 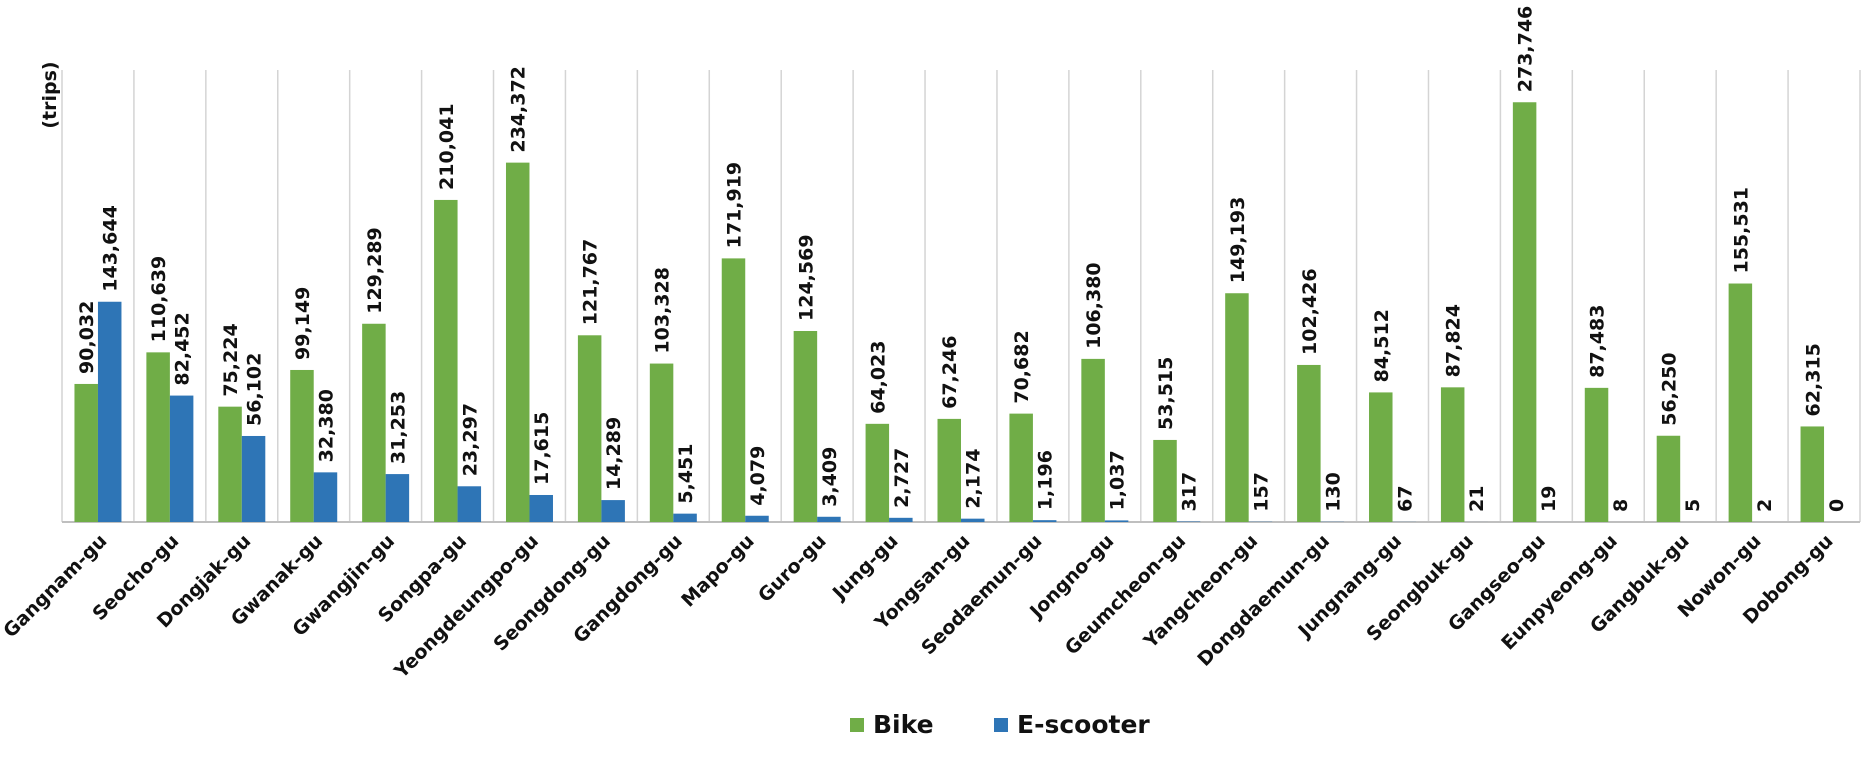 What do you see at coordinates (1837, 505) in the screenshot?
I see `data-label-e-scooter-dobong-gu: 0` at bounding box center [1837, 505].